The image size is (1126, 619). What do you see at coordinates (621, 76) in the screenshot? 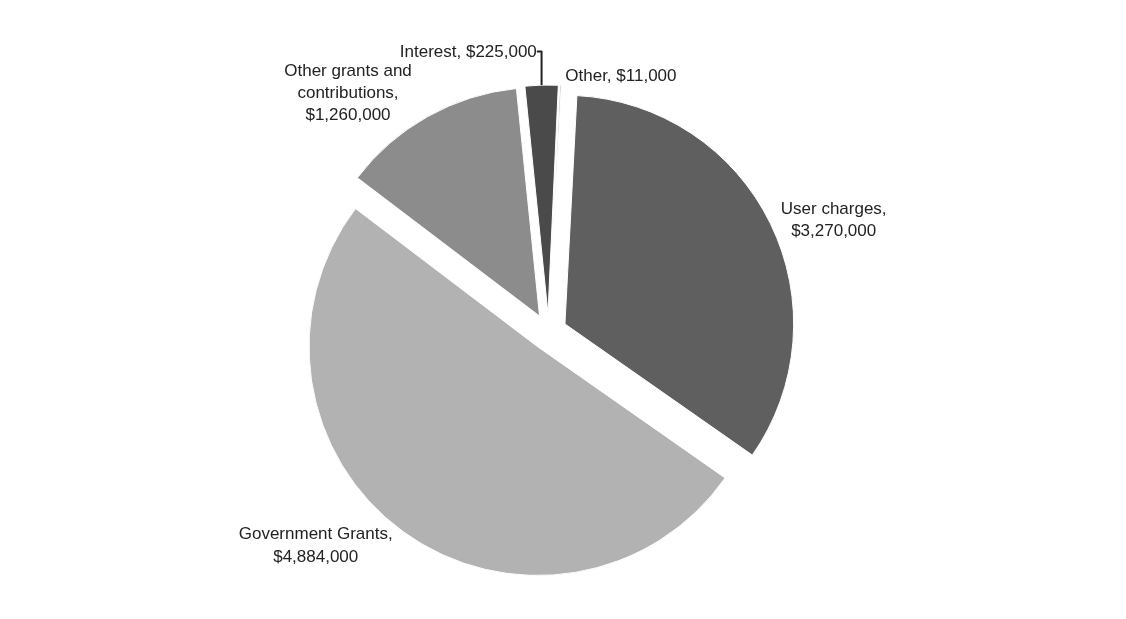
I see `slice-label: Other, $11,000` at bounding box center [621, 76].